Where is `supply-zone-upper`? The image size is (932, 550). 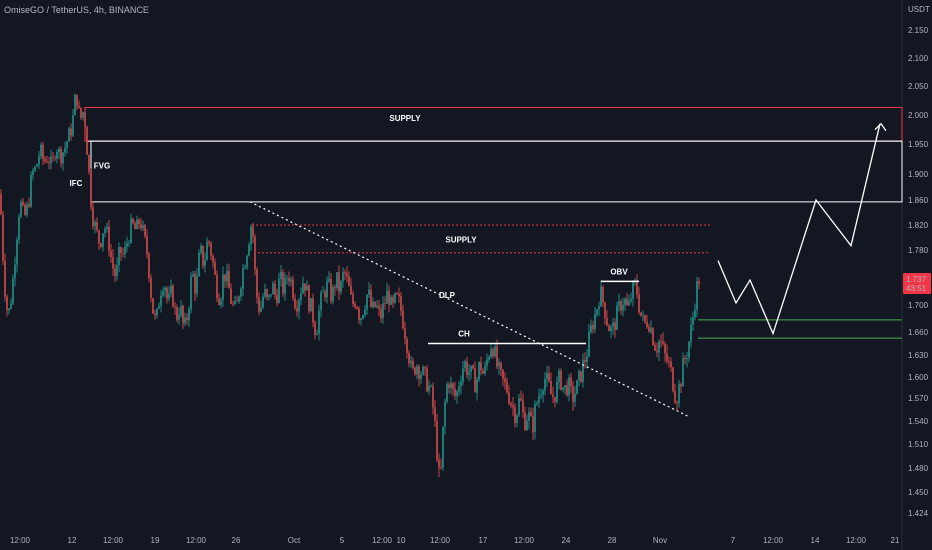 supply-zone-upper is located at coordinates (493, 124).